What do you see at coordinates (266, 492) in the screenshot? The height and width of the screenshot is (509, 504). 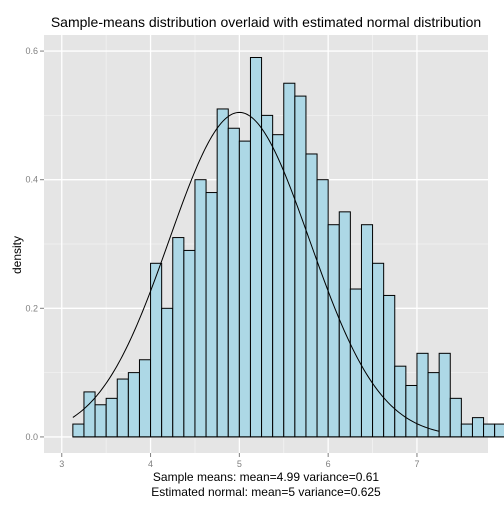 I see `x-axis-label-line-2: Estimated normal: mean=5 variance=0.625` at bounding box center [266, 492].